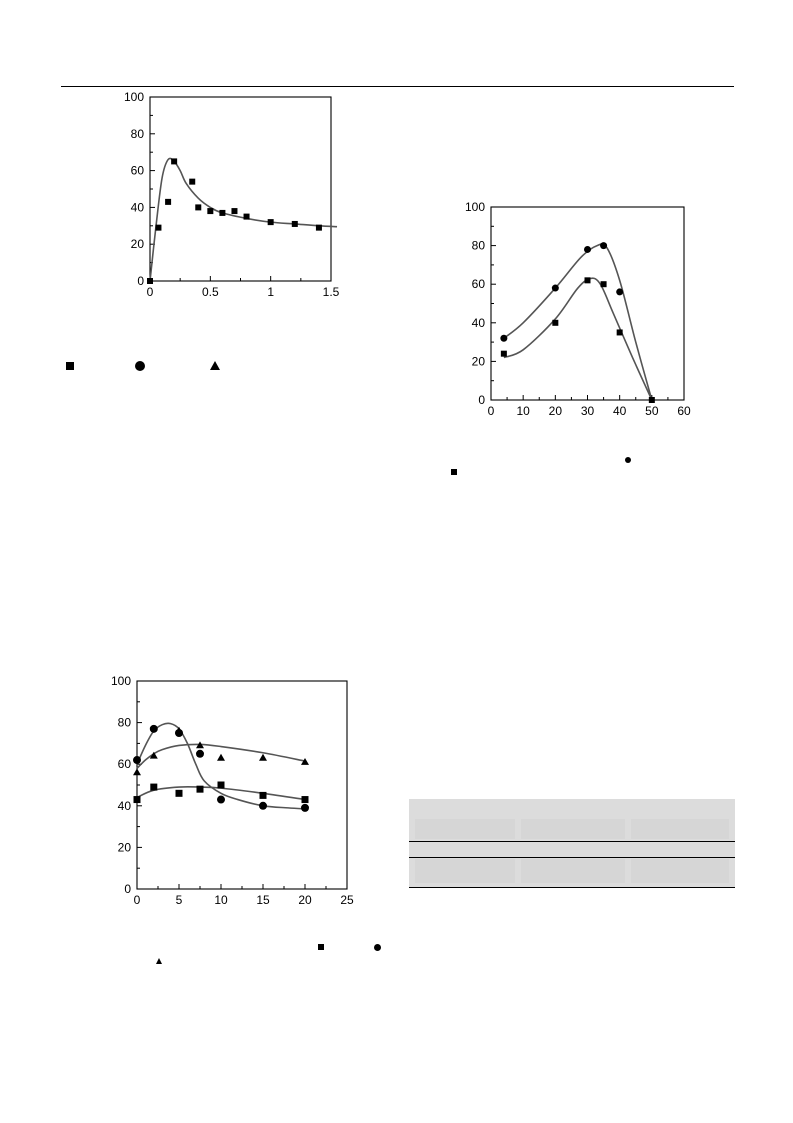  What do you see at coordinates (523, 411) in the screenshot?
I see `x-tick-label: 10` at bounding box center [523, 411].